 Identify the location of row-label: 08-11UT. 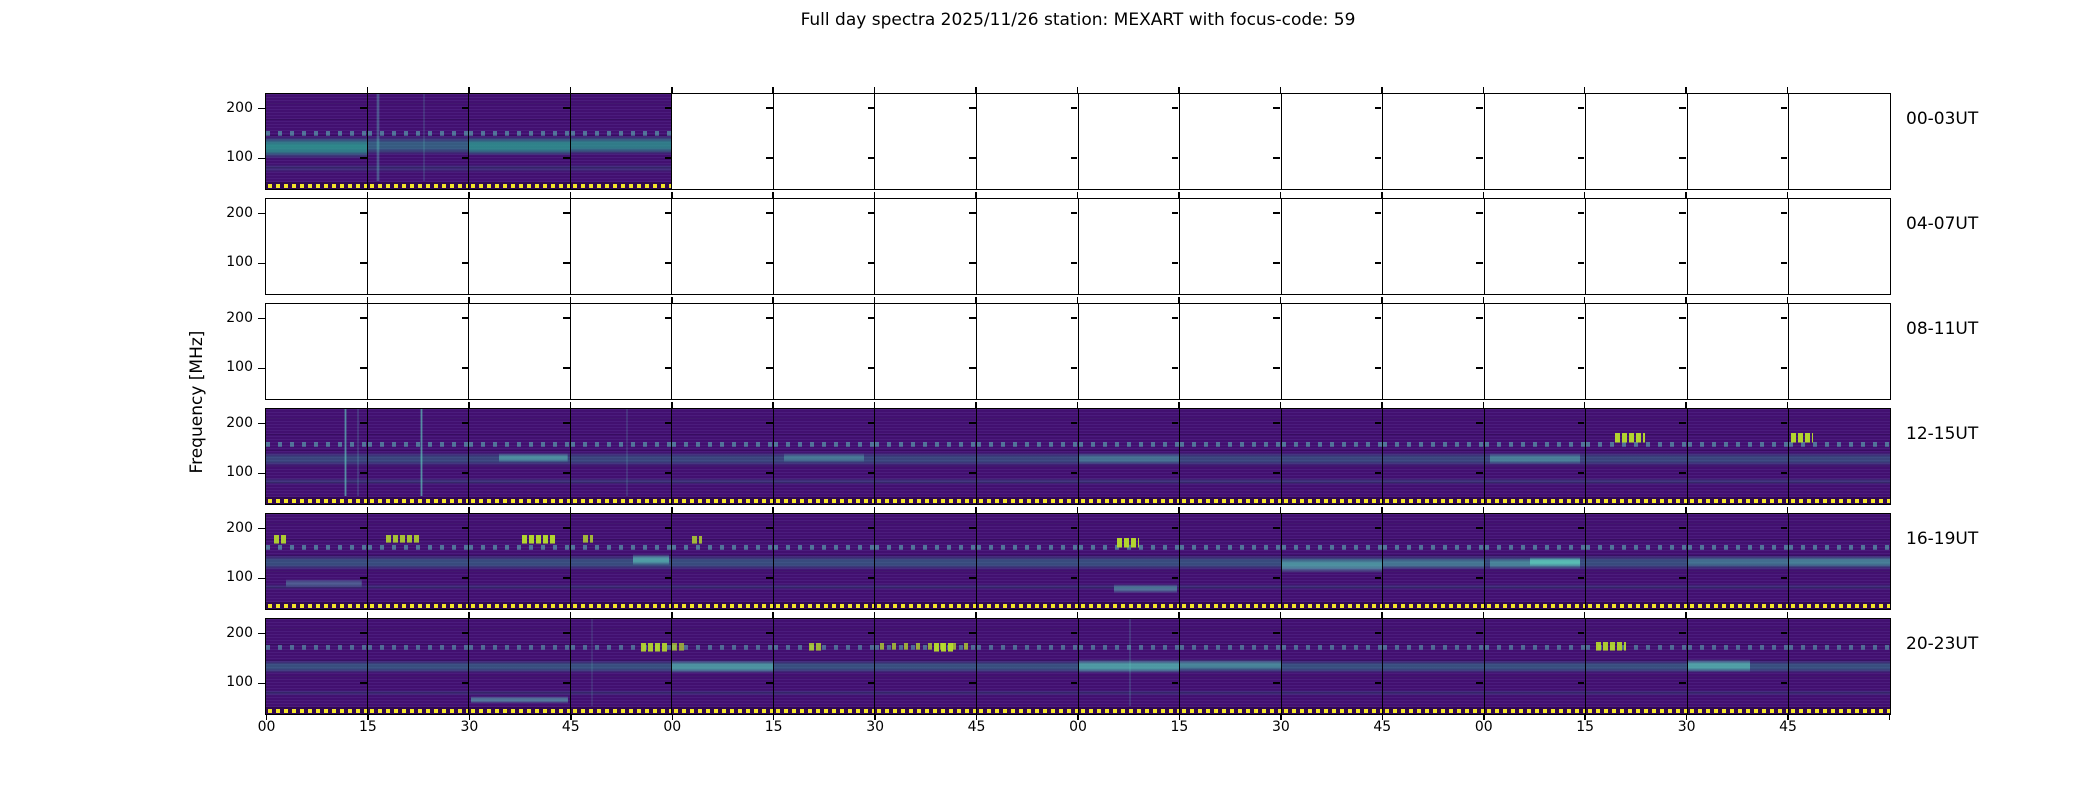
(1942, 329).